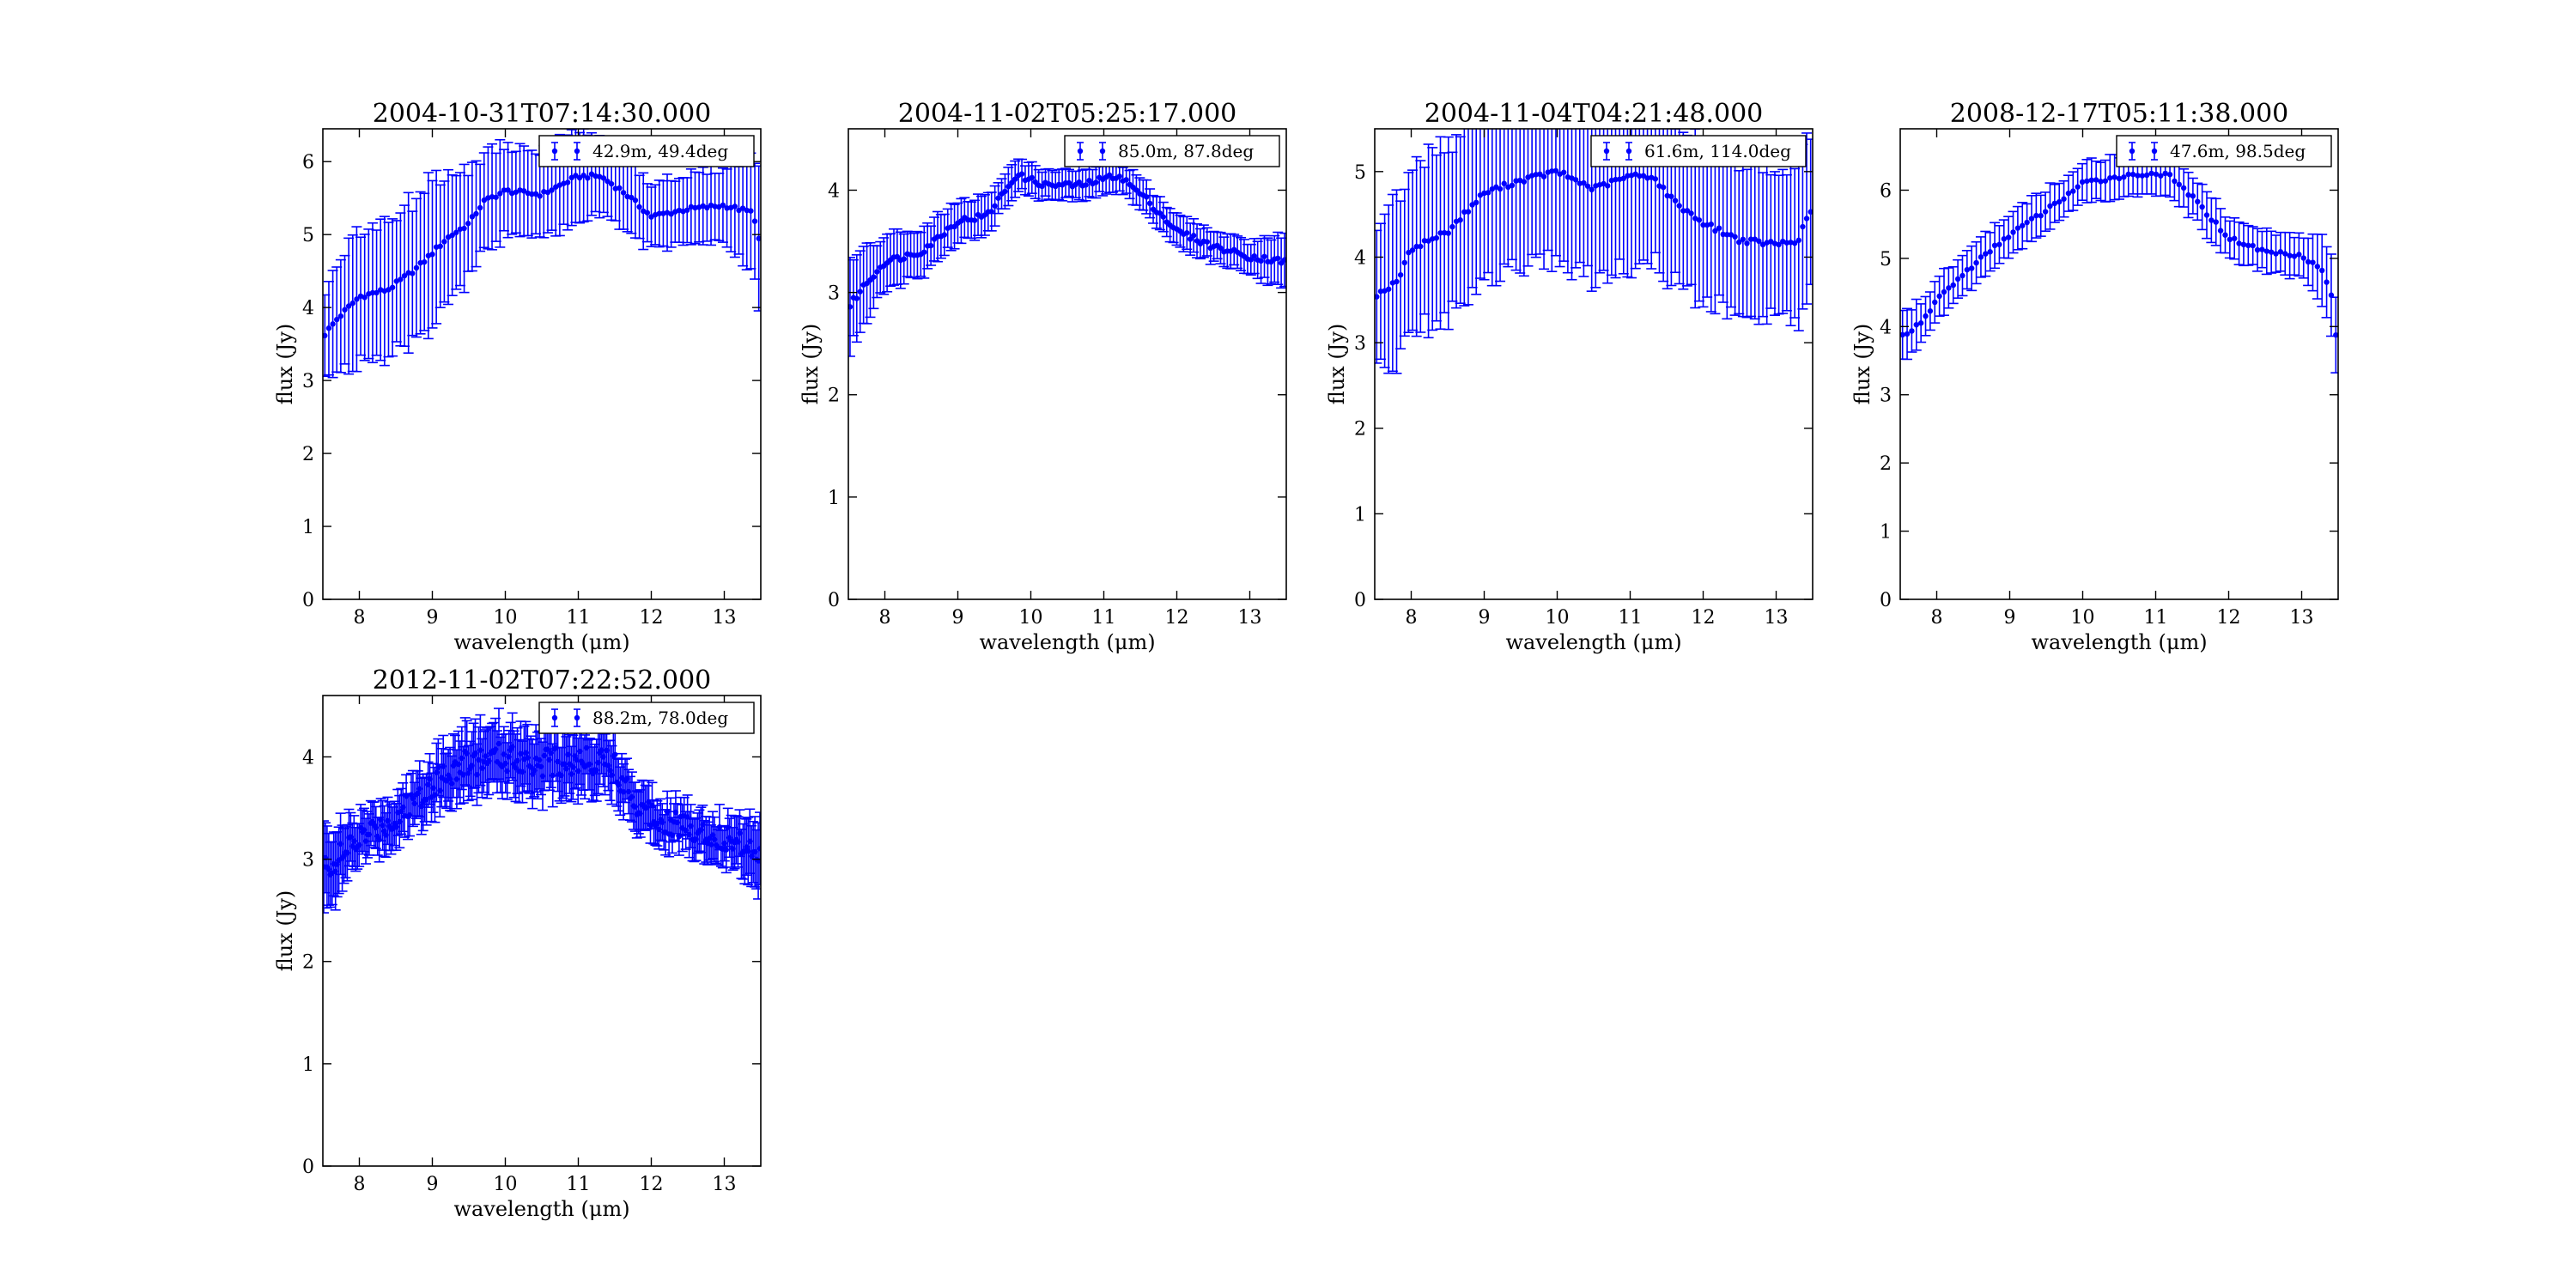 This screenshot has width=2576, height=1288. I want to click on legend: 85.0m, 87.8deg, so click(1172, 151).